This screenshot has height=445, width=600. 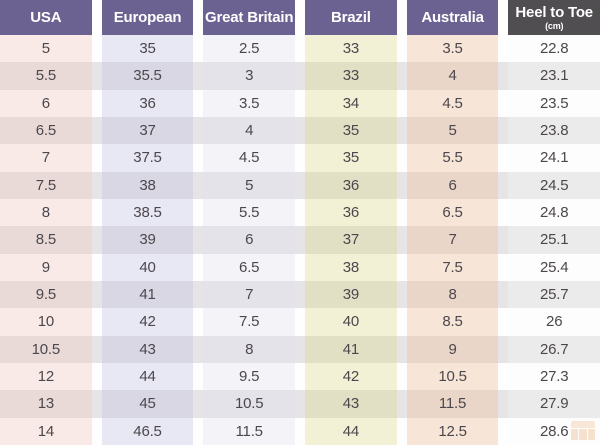 I want to click on cell-heel-to-toe: 23.1, so click(x=554, y=76).